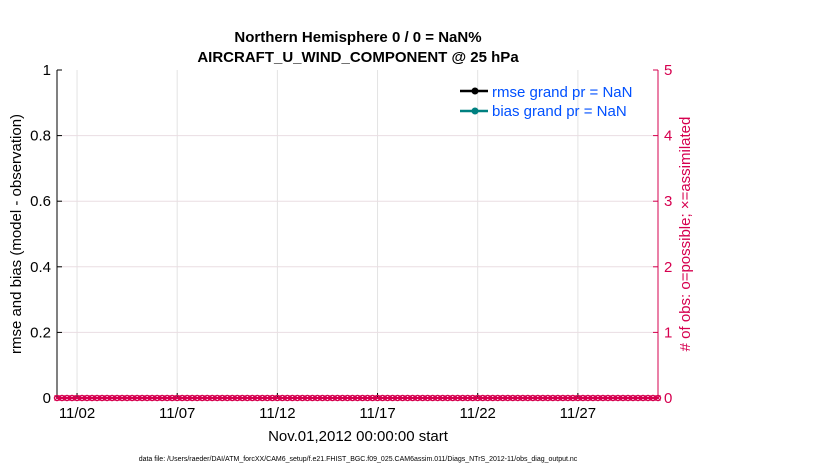 This screenshot has width=830, height=470. What do you see at coordinates (47, 70) in the screenshot?
I see `y-tick-label: 1` at bounding box center [47, 70].